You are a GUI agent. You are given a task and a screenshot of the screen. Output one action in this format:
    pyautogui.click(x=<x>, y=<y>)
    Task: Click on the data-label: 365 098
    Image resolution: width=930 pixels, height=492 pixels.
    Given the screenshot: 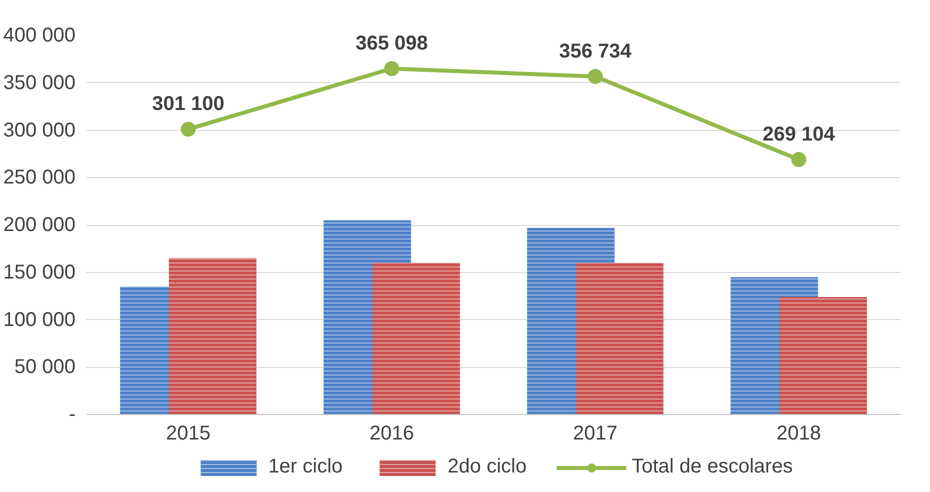 What is the action you would take?
    pyautogui.click(x=392, y=43)
    